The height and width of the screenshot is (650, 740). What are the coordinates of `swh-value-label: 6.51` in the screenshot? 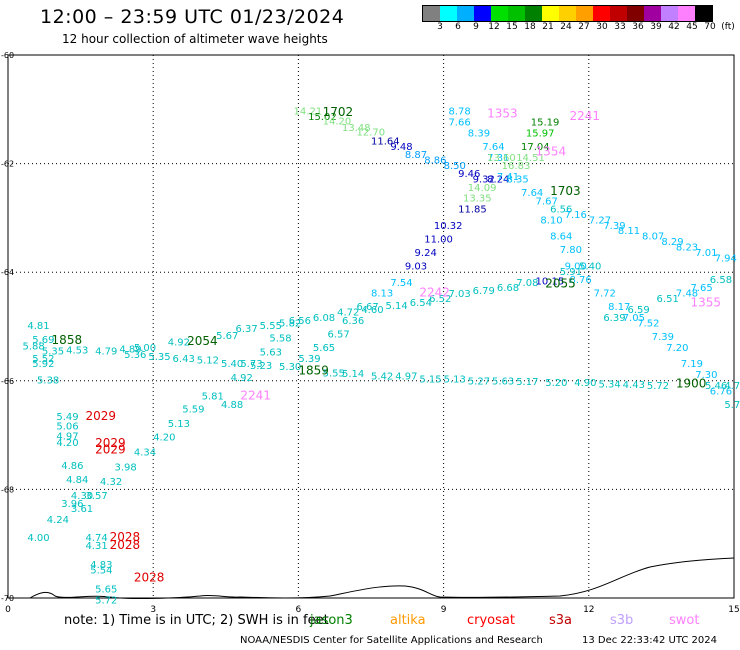 It's located at (668, 299).